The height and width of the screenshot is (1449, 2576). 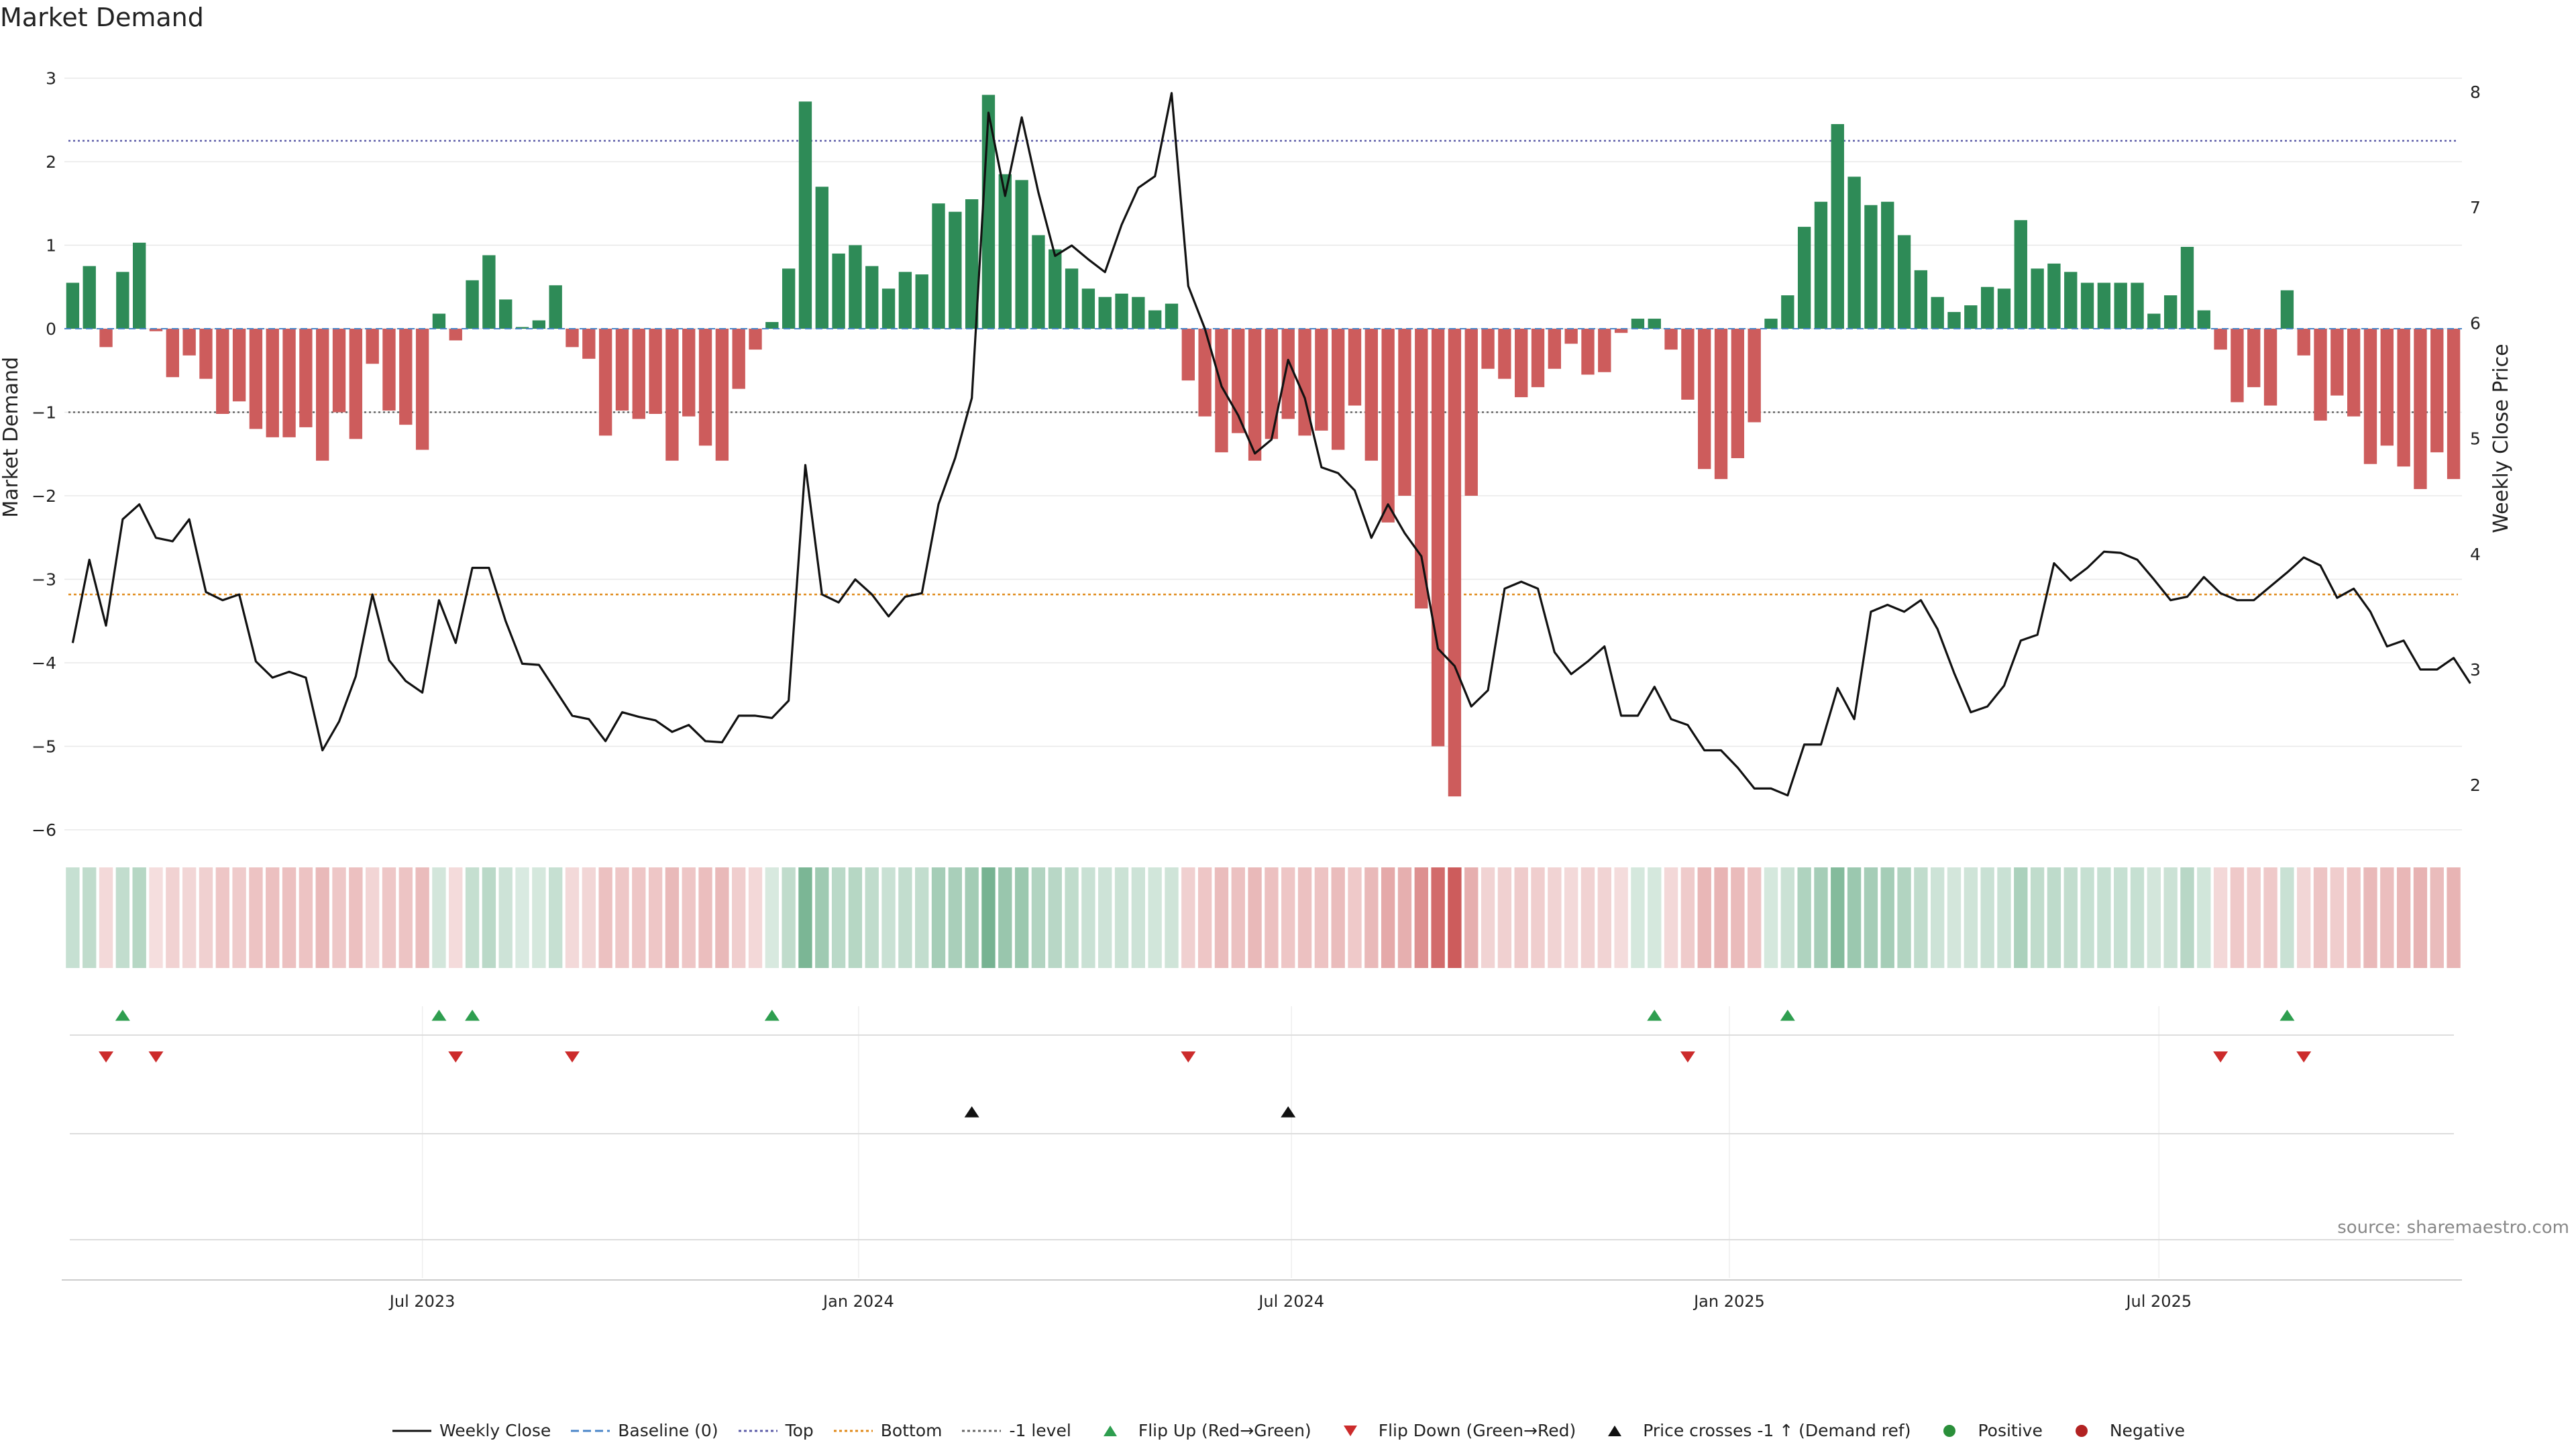 What do you see at coordinates (887, 1430) in the screenshot?
I see `legend-item: Bottom` at bounding box center [887, 1430].